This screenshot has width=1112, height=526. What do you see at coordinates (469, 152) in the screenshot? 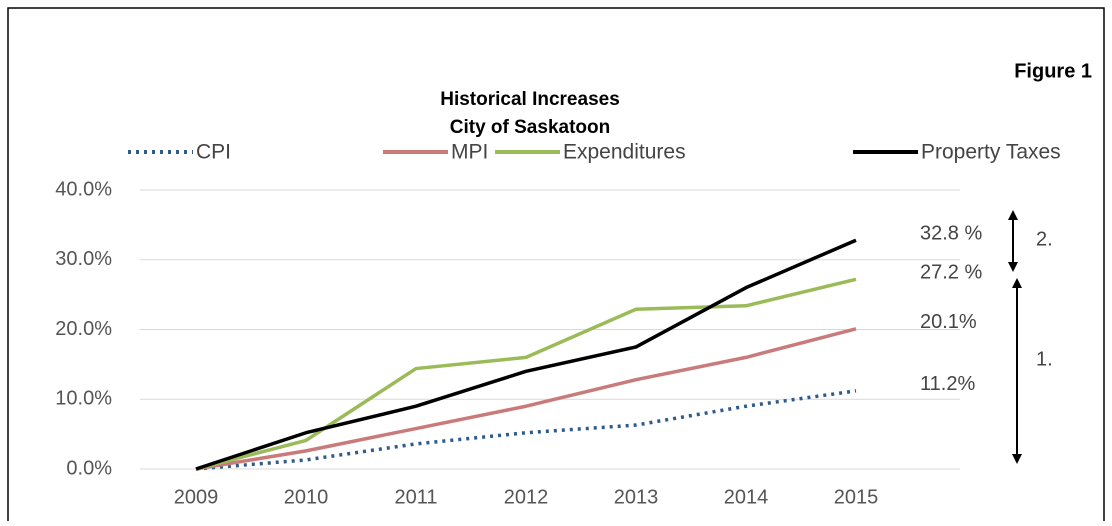
I see `legend-label: MPI` at bounding box center [469, 152].